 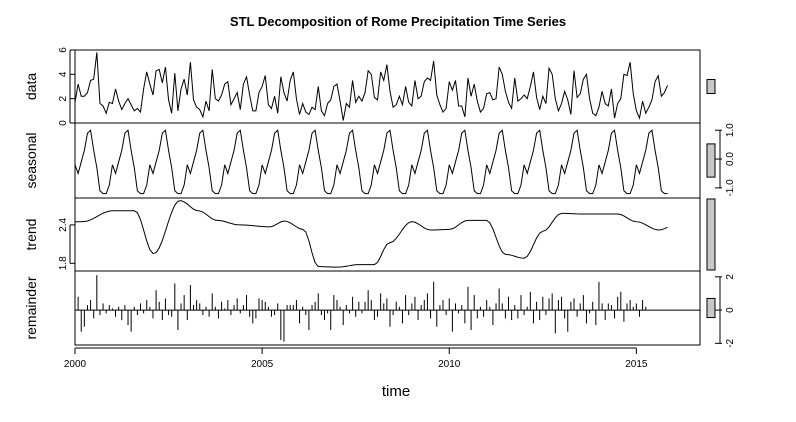 What do you see at coordinates (63, 123) in the screenshot?
I see `y-tick-label-data: 0` at bounding box center [63, 123].